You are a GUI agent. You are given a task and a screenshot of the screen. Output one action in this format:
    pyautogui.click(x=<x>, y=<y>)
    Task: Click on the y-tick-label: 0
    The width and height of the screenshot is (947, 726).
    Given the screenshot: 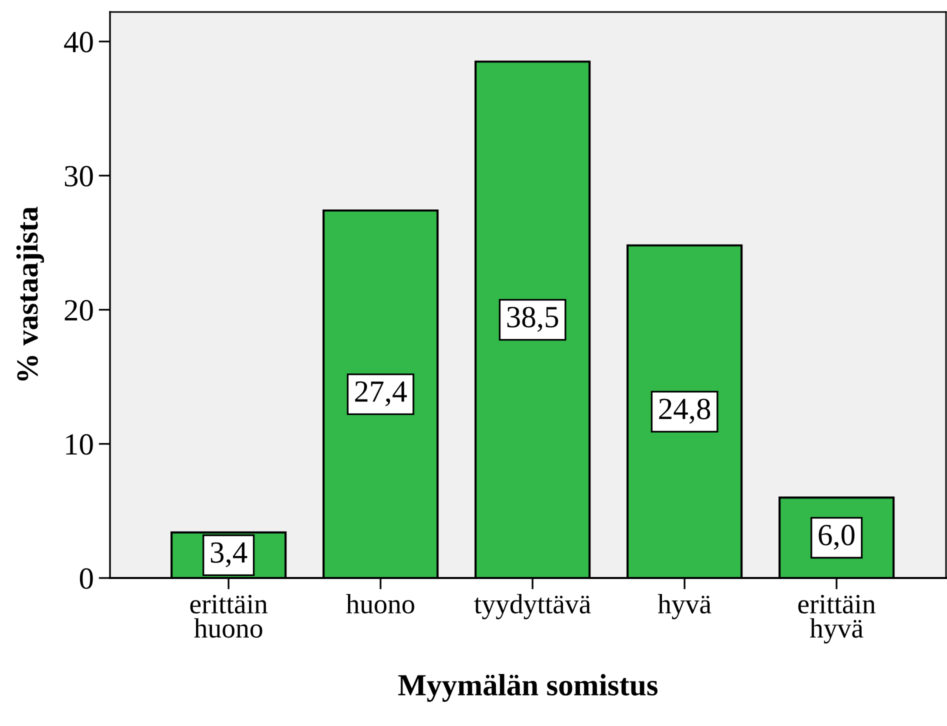 What is the action you would take?
    pyautogui.click(x=86, y=578)
    